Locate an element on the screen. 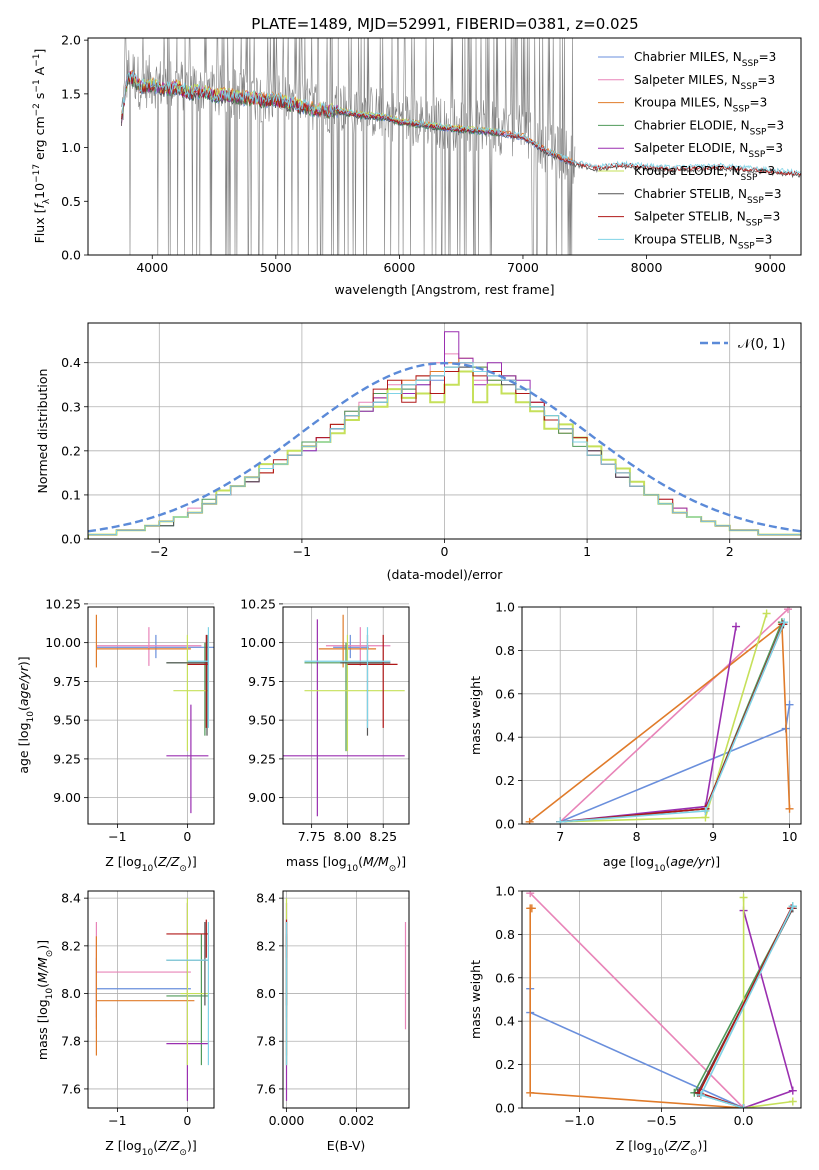  x-tick-label: 8.25 is located at coordinates (383, 836).